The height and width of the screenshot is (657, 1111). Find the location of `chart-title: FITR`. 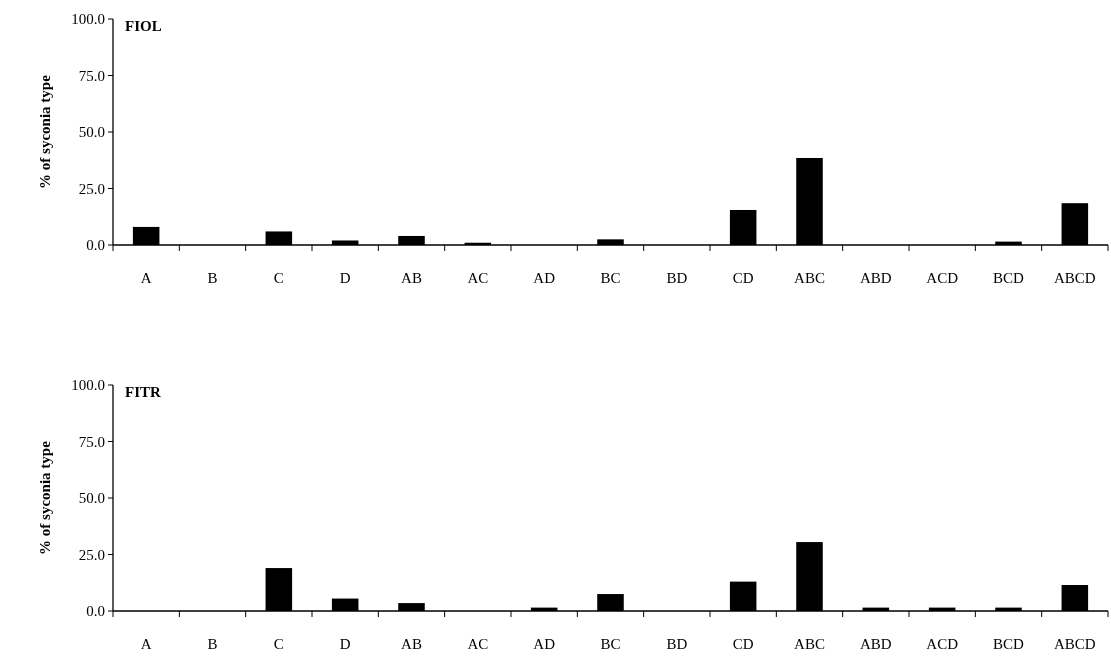

chart-title: FITR is located at coordinates (143, 392).